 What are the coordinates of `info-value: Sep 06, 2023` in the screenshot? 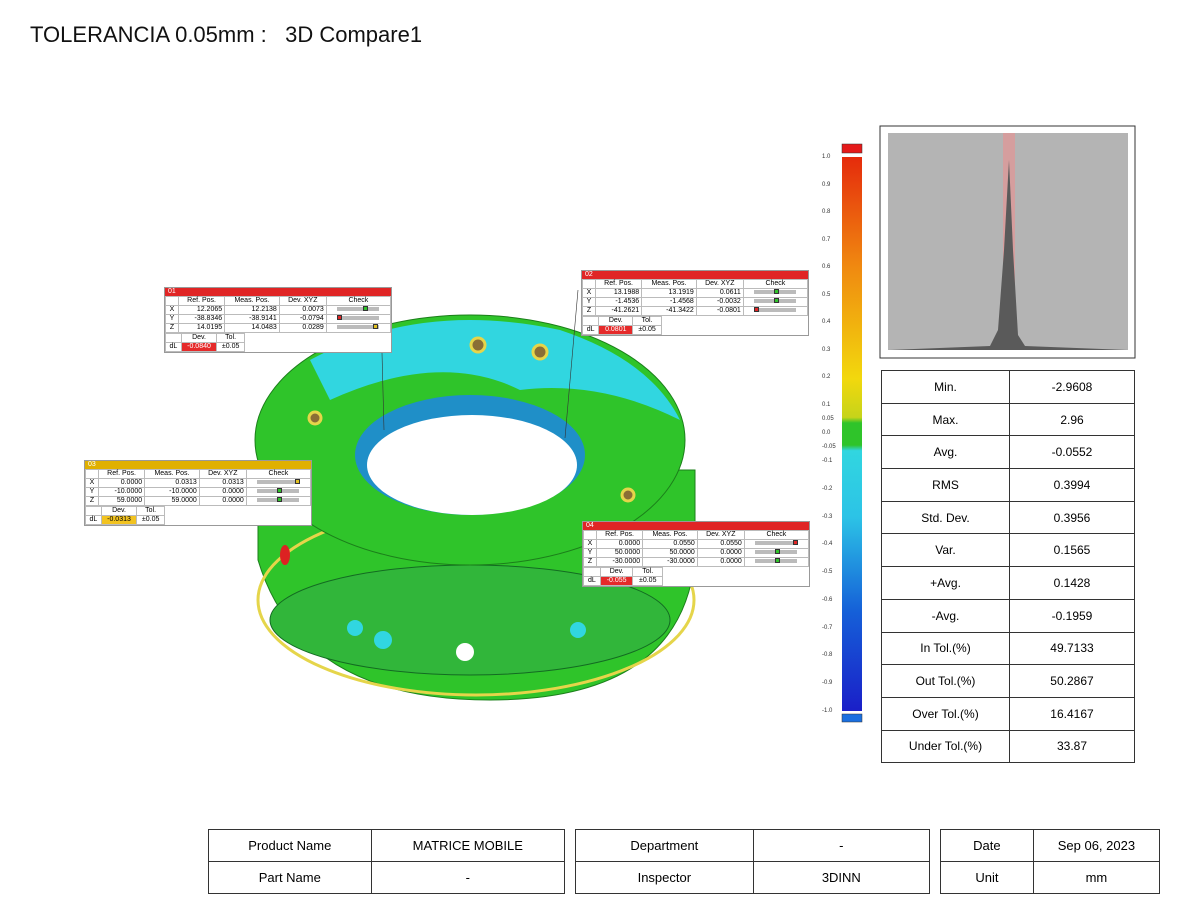 It's located at (1096, 845).